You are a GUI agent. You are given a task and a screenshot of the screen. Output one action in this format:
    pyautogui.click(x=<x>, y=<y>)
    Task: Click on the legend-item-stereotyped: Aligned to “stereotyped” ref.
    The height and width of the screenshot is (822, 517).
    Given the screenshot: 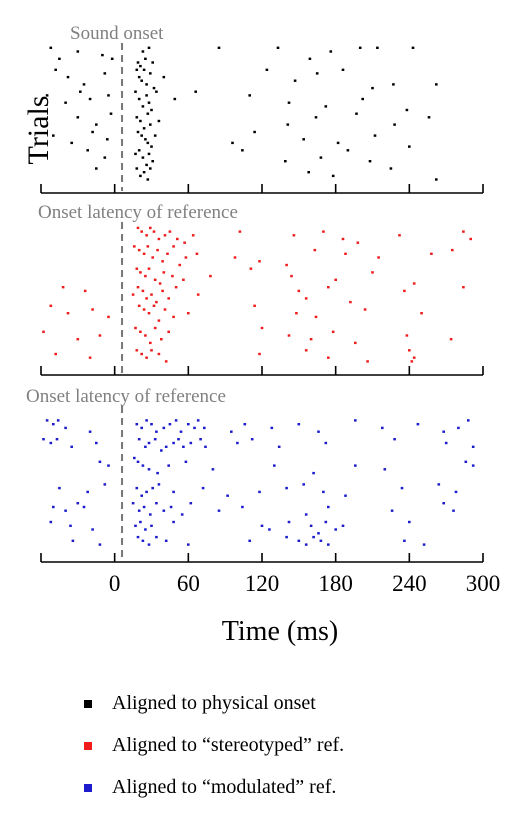 What is the action you would take?
    pyautogui.click(x=214, y=745)
    